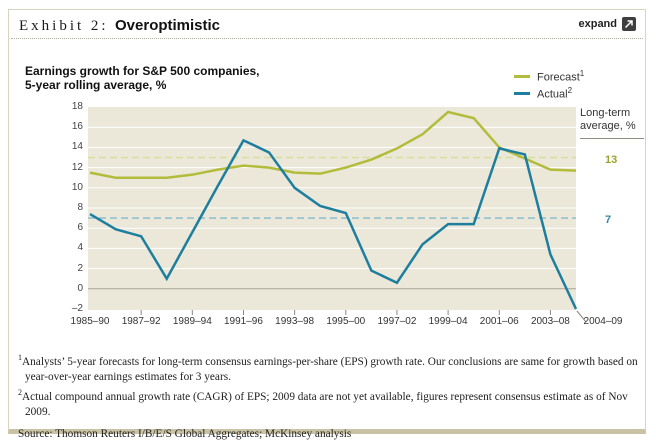  Describe the element at coordinates (64, 26) in the screenshot. I see `exhibit-label: Exhibit 2:` at that location.